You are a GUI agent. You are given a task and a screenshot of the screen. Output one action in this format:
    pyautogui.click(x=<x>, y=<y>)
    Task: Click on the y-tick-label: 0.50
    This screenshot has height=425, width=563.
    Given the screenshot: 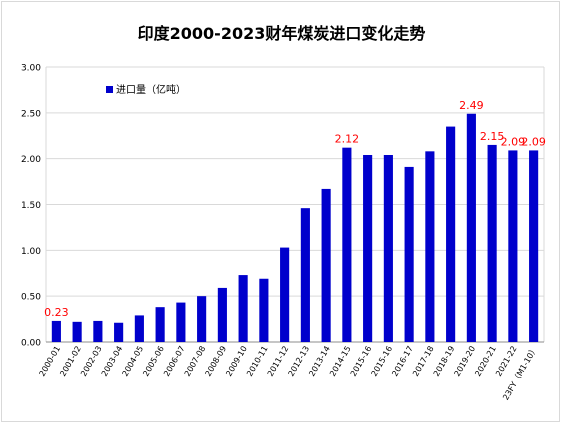 What is the action you would take?
    pyautogui.click(x=31, y=298)
    